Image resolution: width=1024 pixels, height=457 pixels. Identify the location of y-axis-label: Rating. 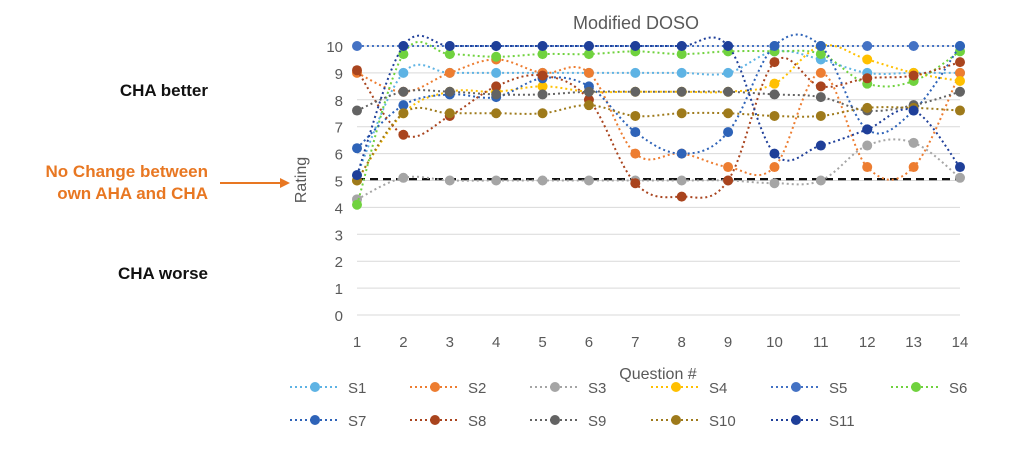
(301, 180).